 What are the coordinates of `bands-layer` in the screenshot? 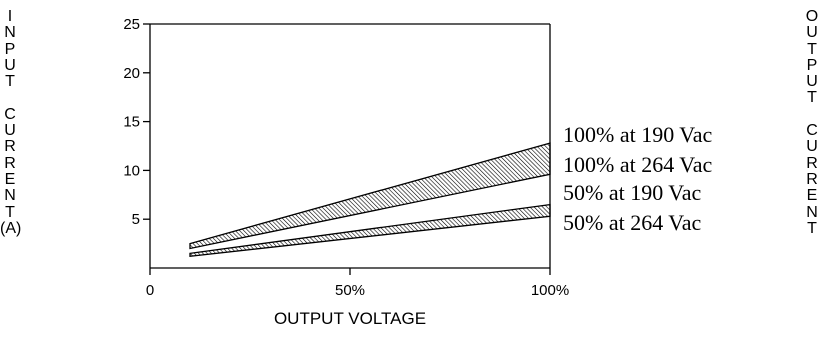 It's located at (370, 200).